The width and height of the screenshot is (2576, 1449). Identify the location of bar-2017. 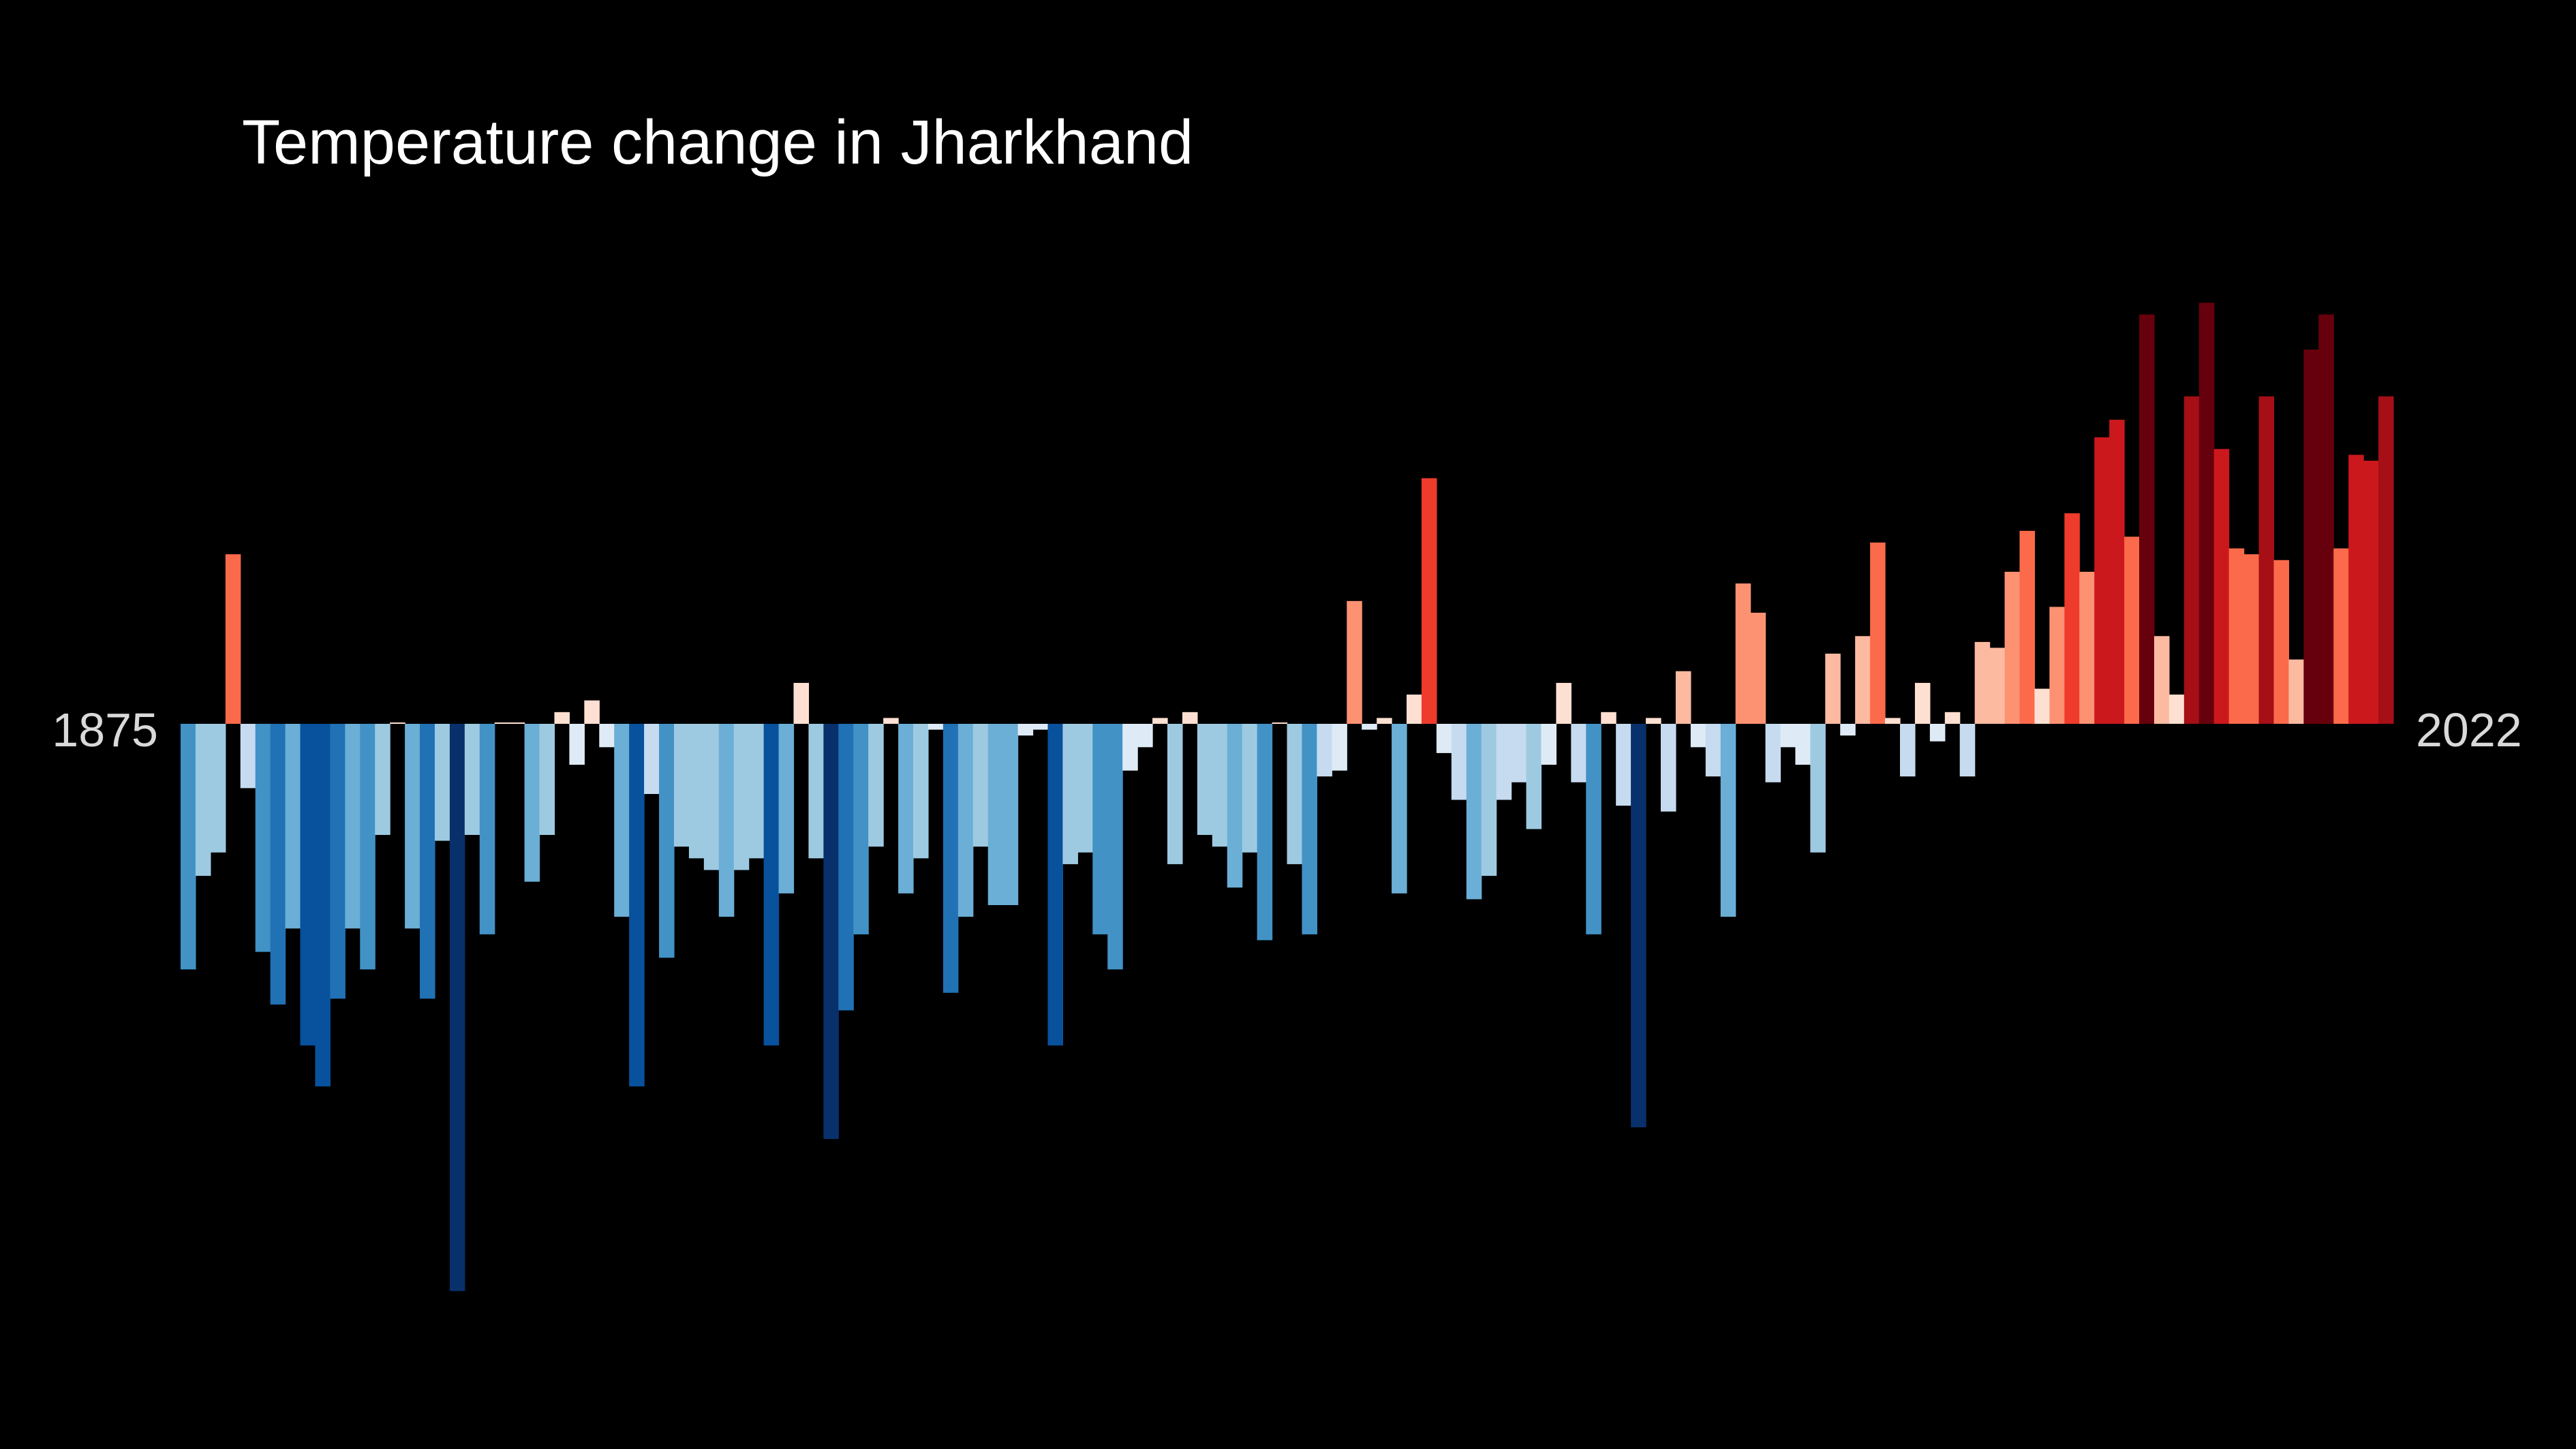
(2311, 536).